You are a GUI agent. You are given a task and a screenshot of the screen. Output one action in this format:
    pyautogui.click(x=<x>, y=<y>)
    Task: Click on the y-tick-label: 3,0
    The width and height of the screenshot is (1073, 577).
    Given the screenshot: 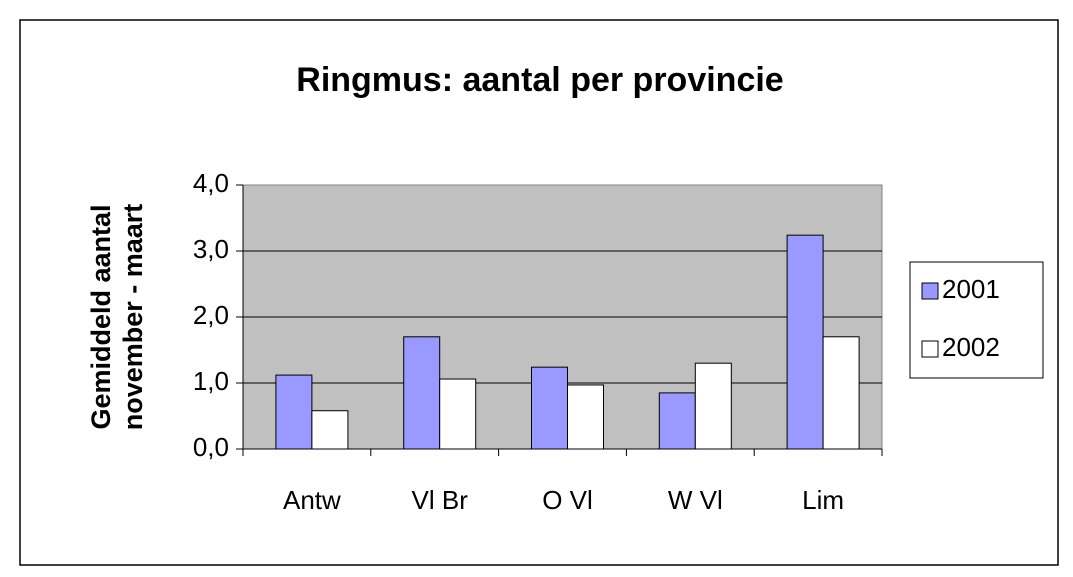 What is the action you would take?
    pyautogui.click(x=211, y=249)
    